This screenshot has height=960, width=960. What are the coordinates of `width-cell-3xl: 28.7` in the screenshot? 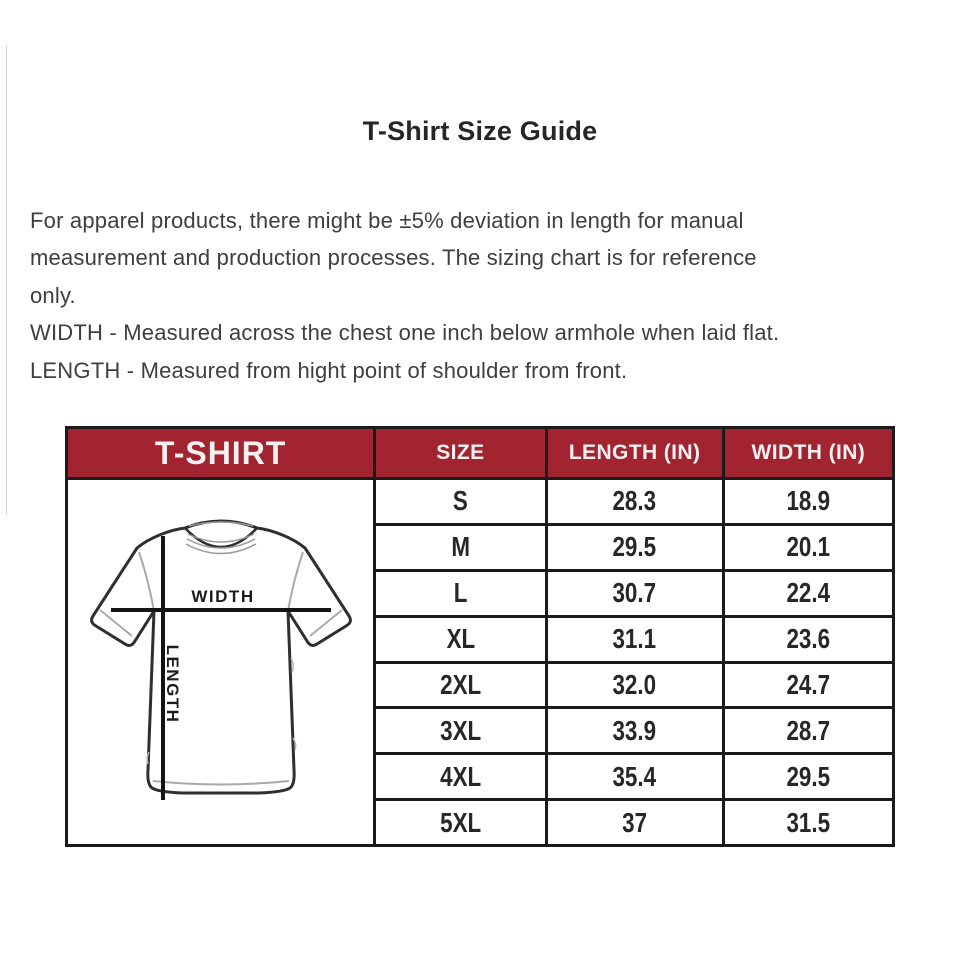 It's located at (808, 731).